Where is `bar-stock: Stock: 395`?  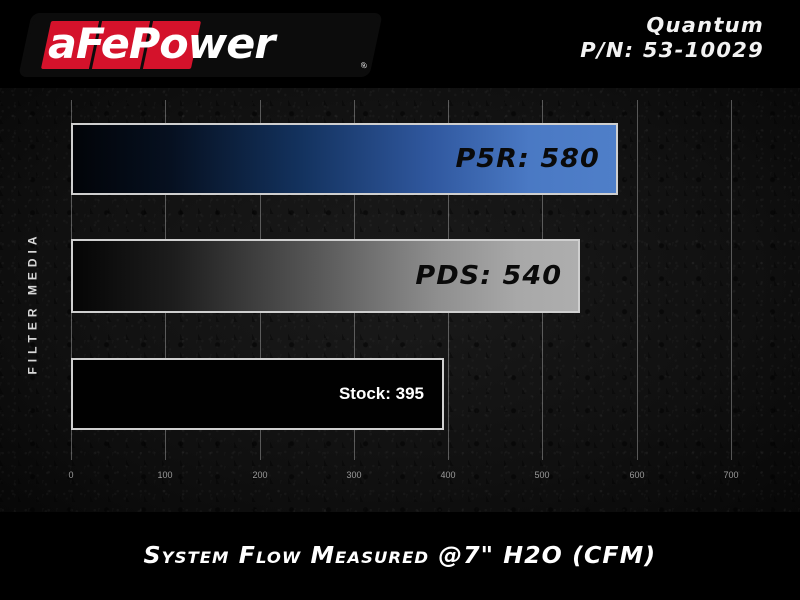
bar-stock: Stock: 395 is located at coordinates (257, 394).